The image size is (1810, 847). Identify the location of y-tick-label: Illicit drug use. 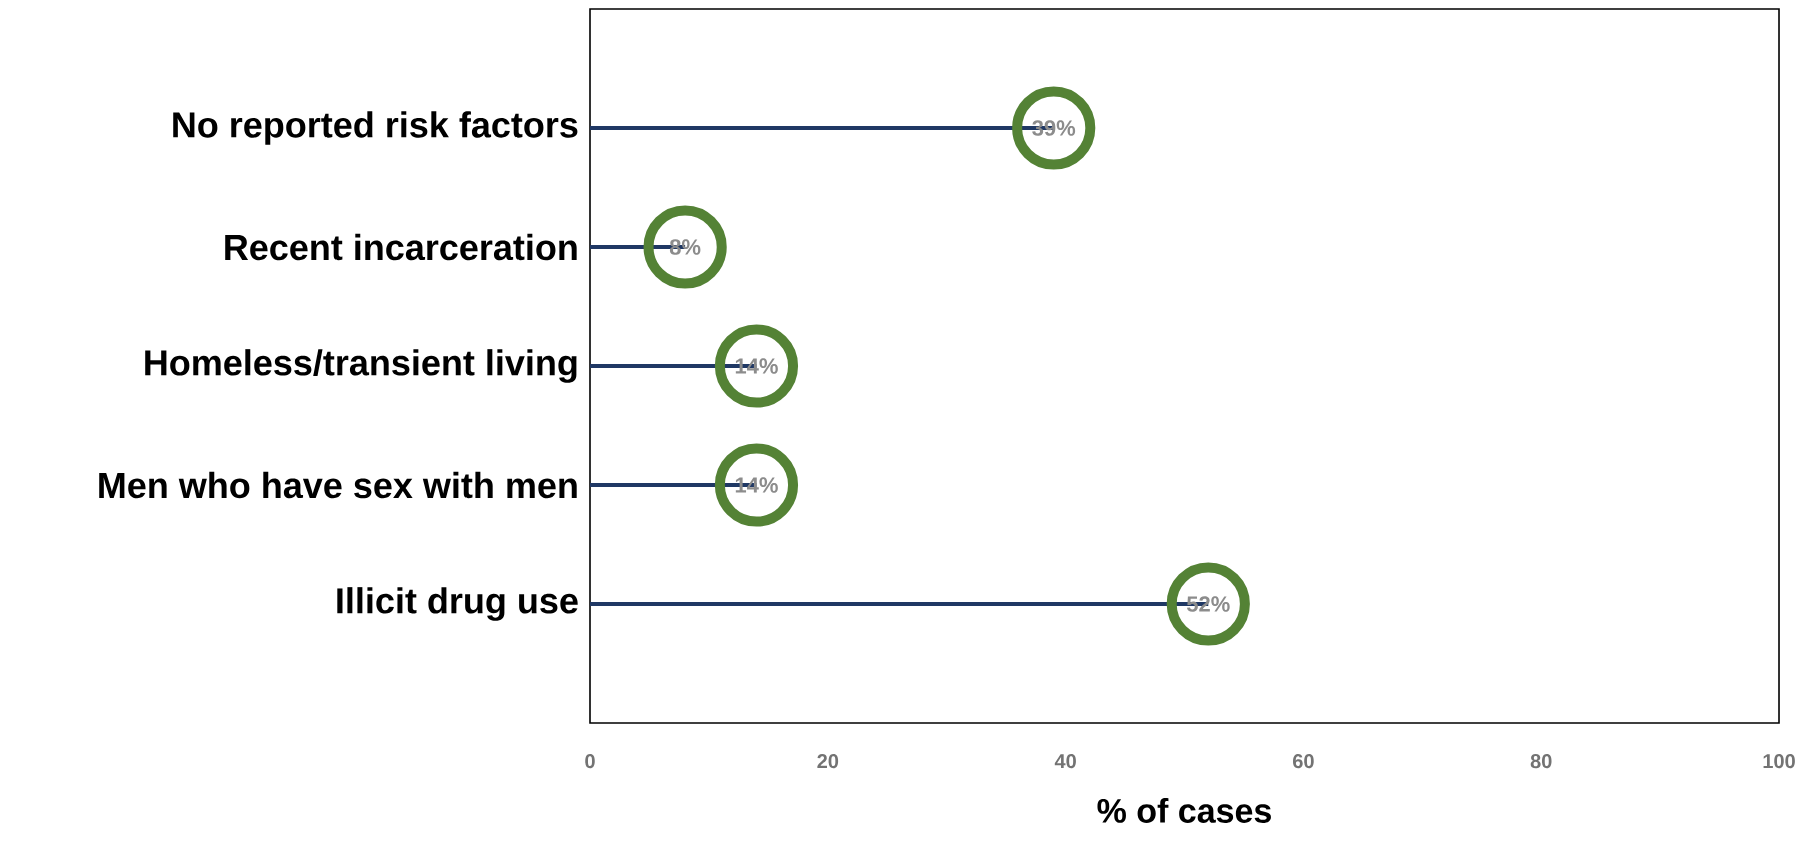
(457, 604).